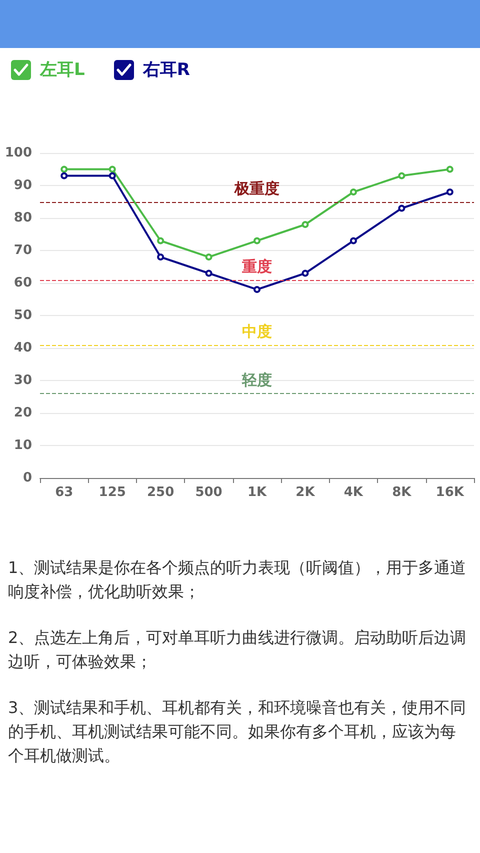 The height and width of the screenshot is (853, 480). What do you see at coordinates (62, 70) in the screenshot?
I see `legend-label: 左耳L` at bounding box center [62, 70].